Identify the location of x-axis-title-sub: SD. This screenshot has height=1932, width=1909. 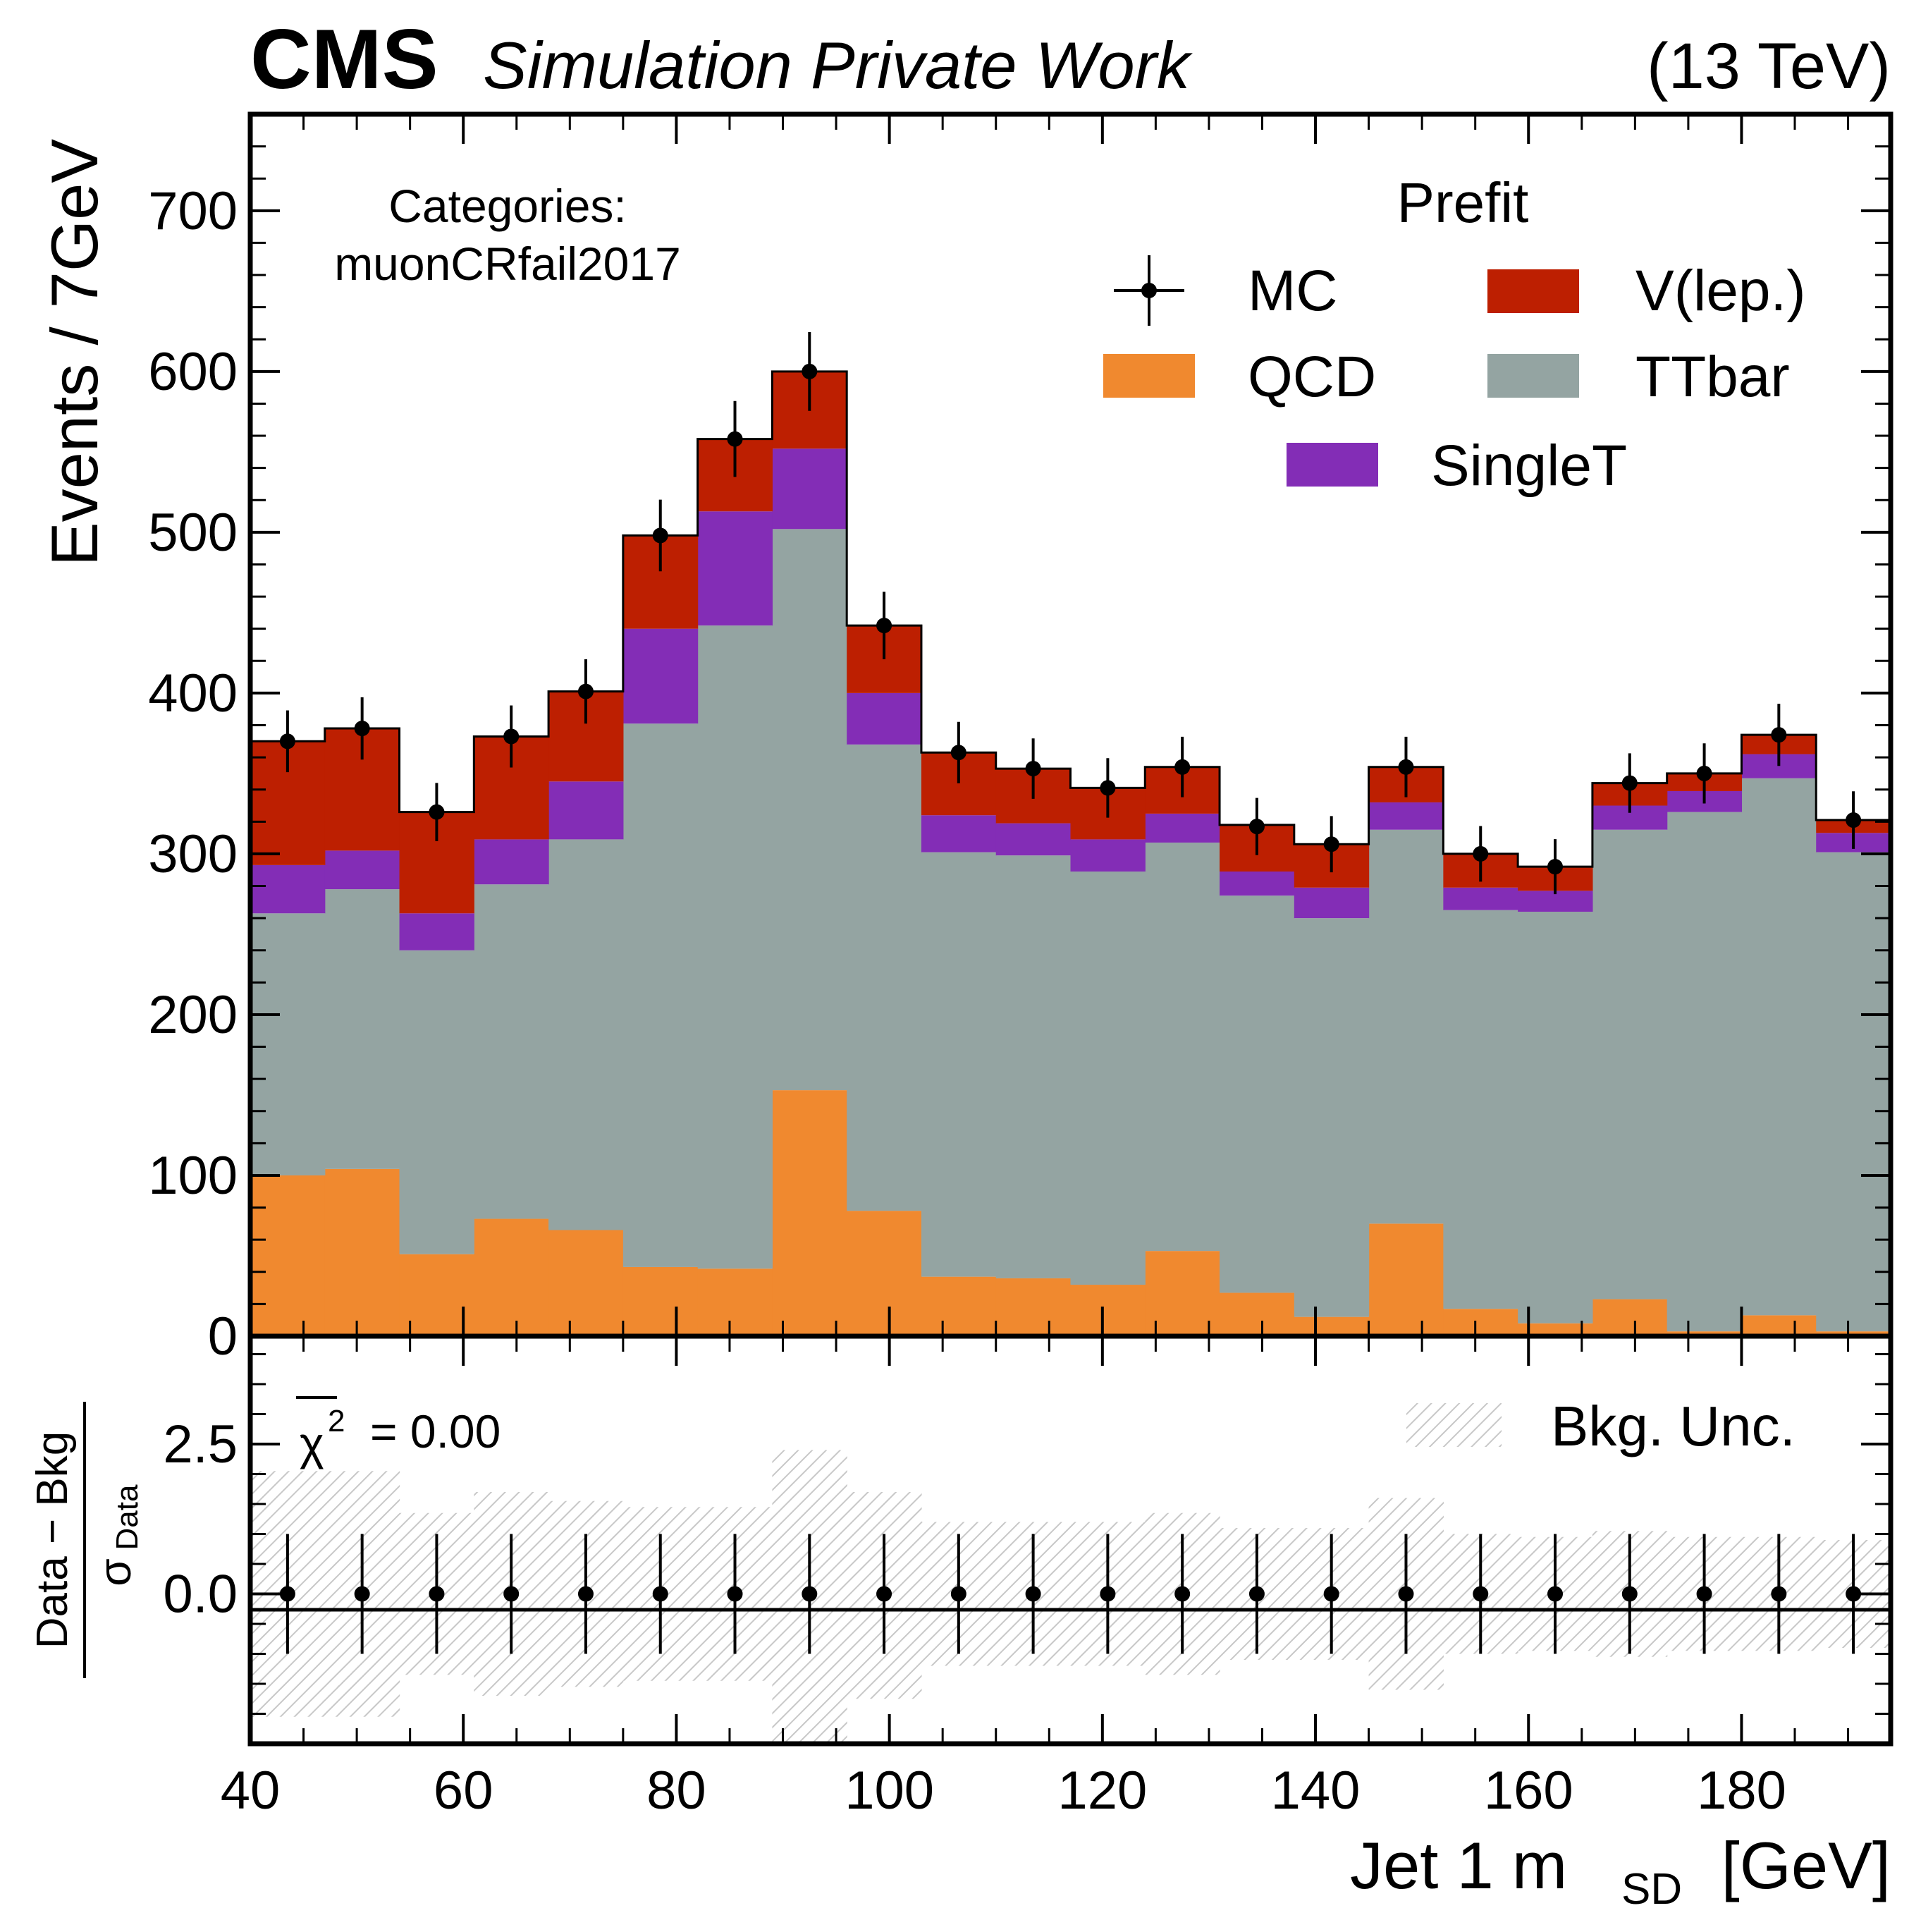
(1651, 1890).